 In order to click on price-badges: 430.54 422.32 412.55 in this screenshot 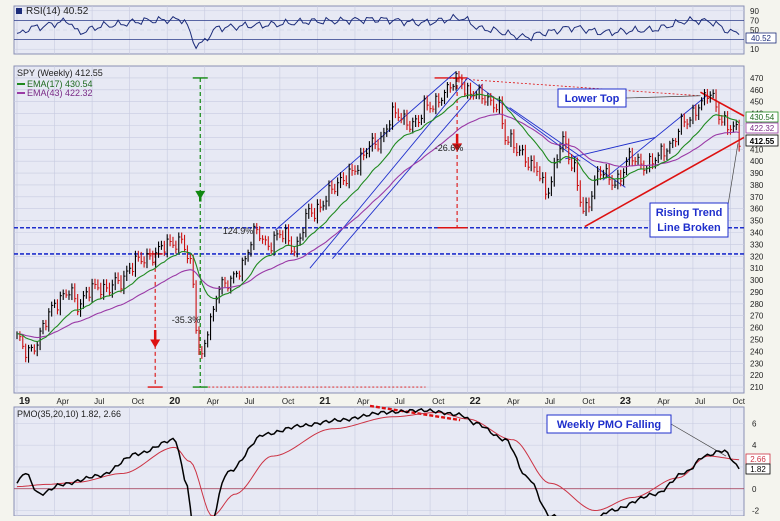, I will do `click(762, 129)`.